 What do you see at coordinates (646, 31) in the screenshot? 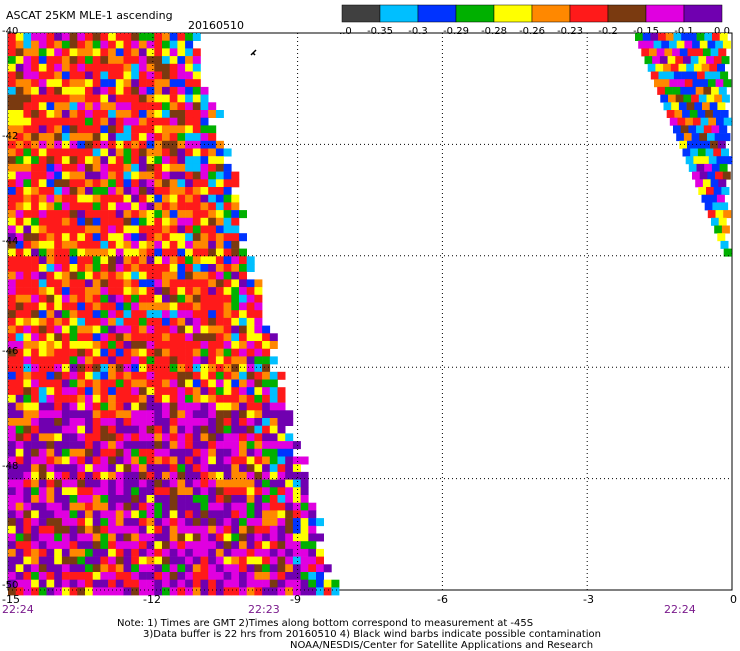
I see `legend-label: -0.15` at bounding box center [646, 31].